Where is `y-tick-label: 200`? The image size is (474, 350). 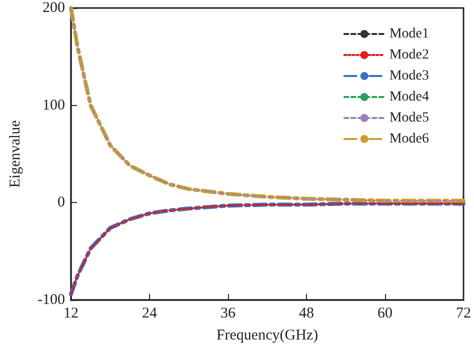 y-tick-label: 200 is located at coordinates (53, 8).